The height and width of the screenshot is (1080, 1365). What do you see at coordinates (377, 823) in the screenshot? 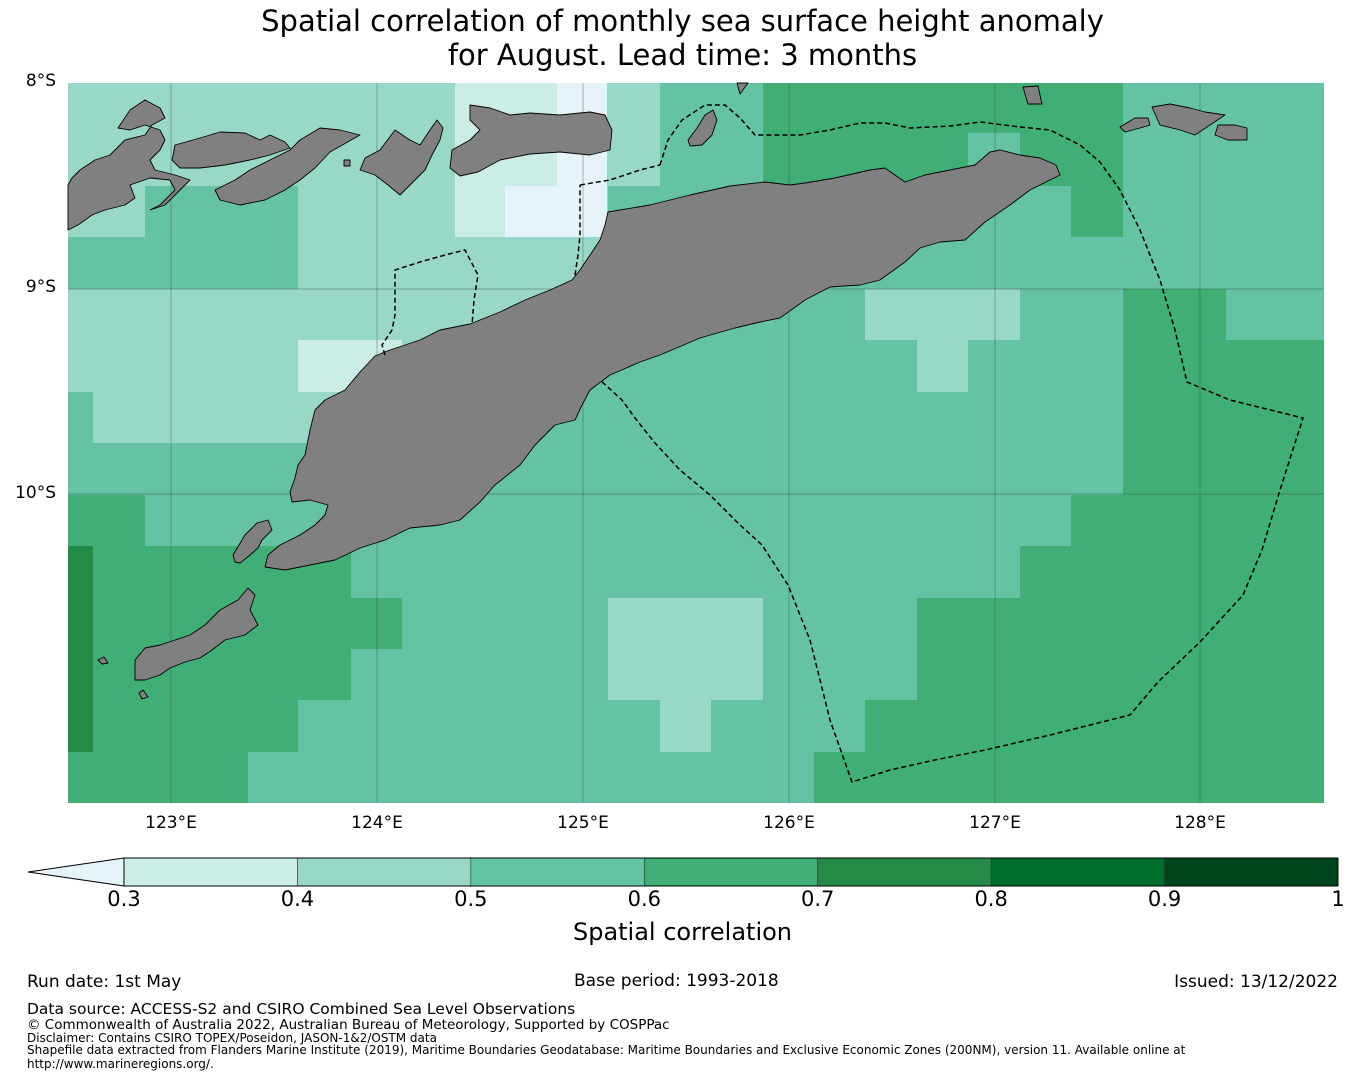
I see `lon-label-124e: 124°E` at bounding box center [377, 823].